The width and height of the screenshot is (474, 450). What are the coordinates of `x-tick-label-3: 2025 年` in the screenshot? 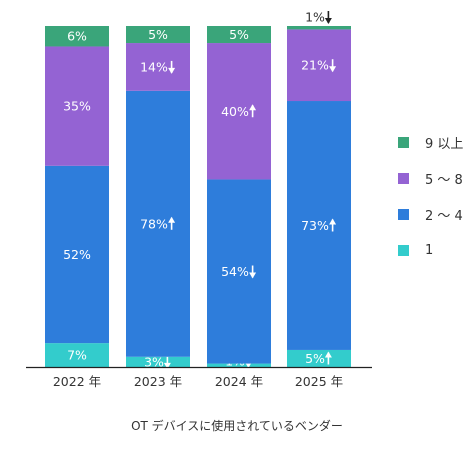 It's located at (319, 381).